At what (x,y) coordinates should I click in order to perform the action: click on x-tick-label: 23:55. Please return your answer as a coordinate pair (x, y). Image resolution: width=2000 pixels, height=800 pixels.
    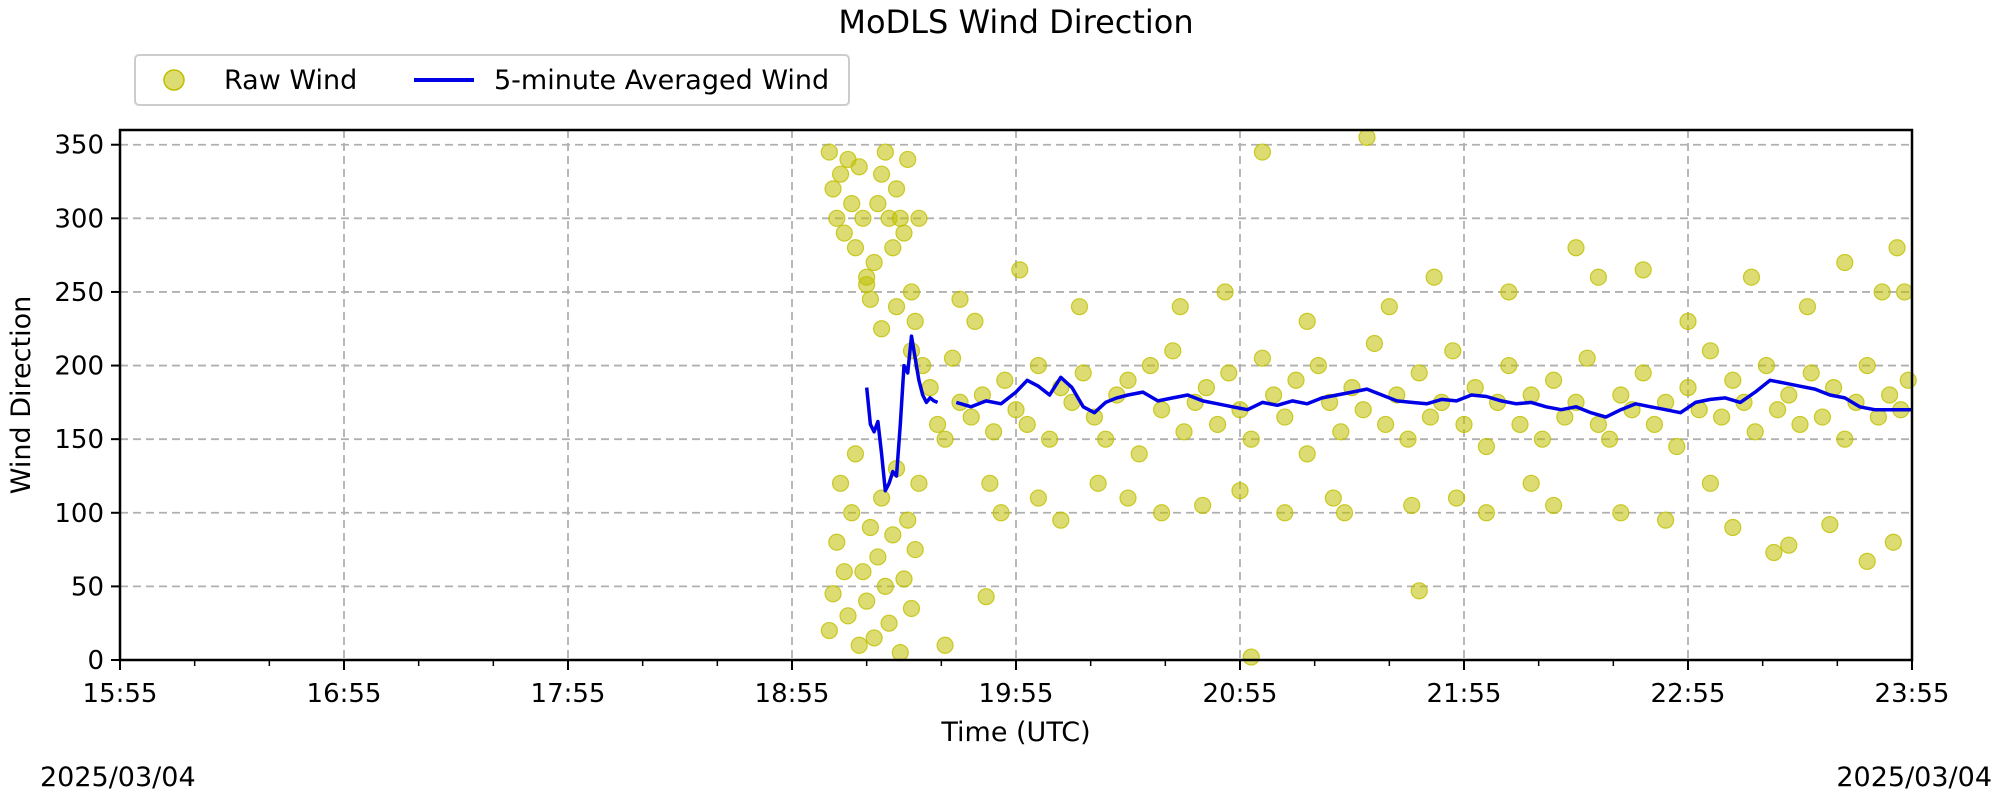
    Looking at the image, I should click on (1912, 694).